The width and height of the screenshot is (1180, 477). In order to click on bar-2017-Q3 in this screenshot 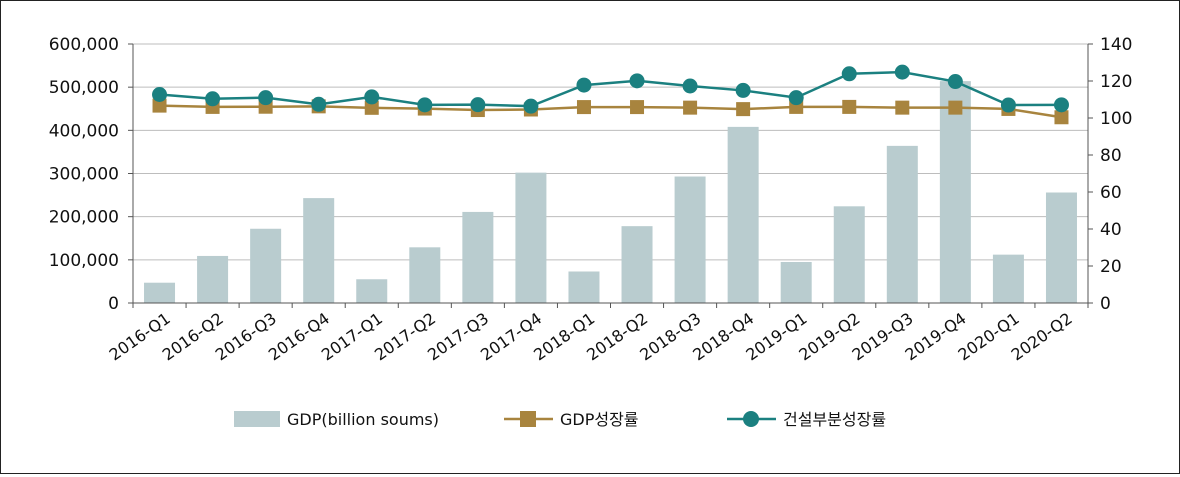, I will do `click(478, 257)`.